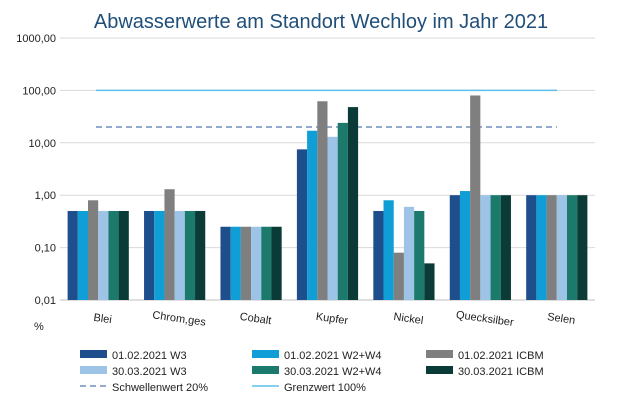  I want to click on legend-label: 01.02.2021 ICBM, so click(501, 356).